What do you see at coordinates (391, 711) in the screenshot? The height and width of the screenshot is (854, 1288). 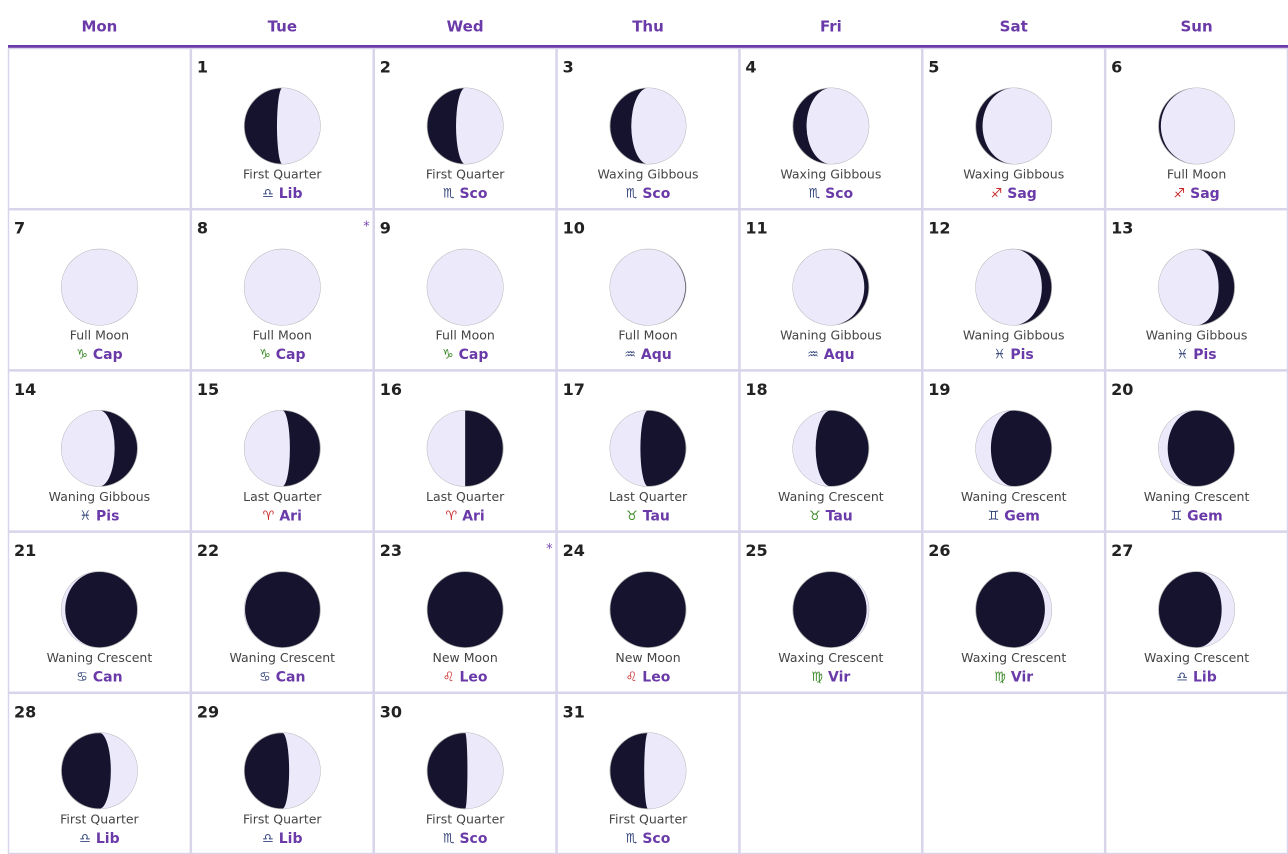 I see `day-number: 30` at bounding box center [391, 711].